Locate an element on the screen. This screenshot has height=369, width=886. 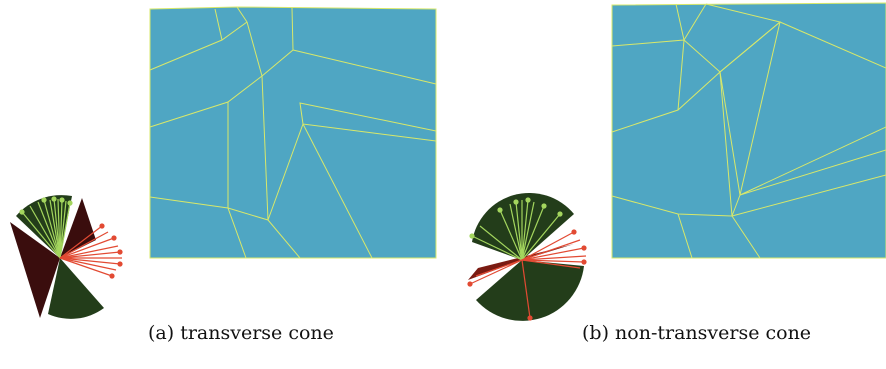
cone-diagram-b is located at coordinates (527, 256).